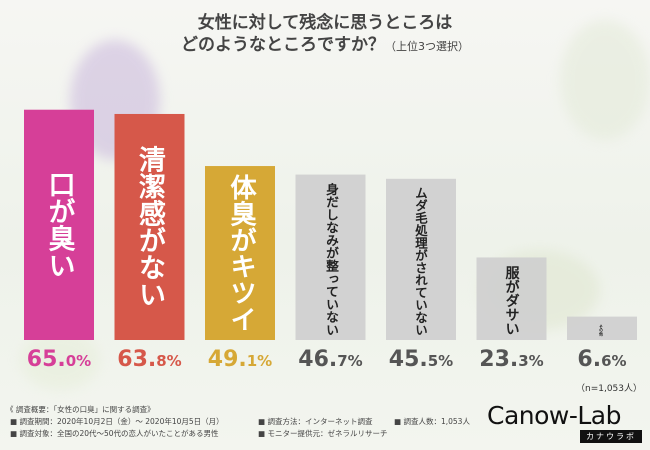  Describe the element at coordinates (283, 45) in the screenshot. I see `chart-title-line2: どのようなところですか？` at that location.